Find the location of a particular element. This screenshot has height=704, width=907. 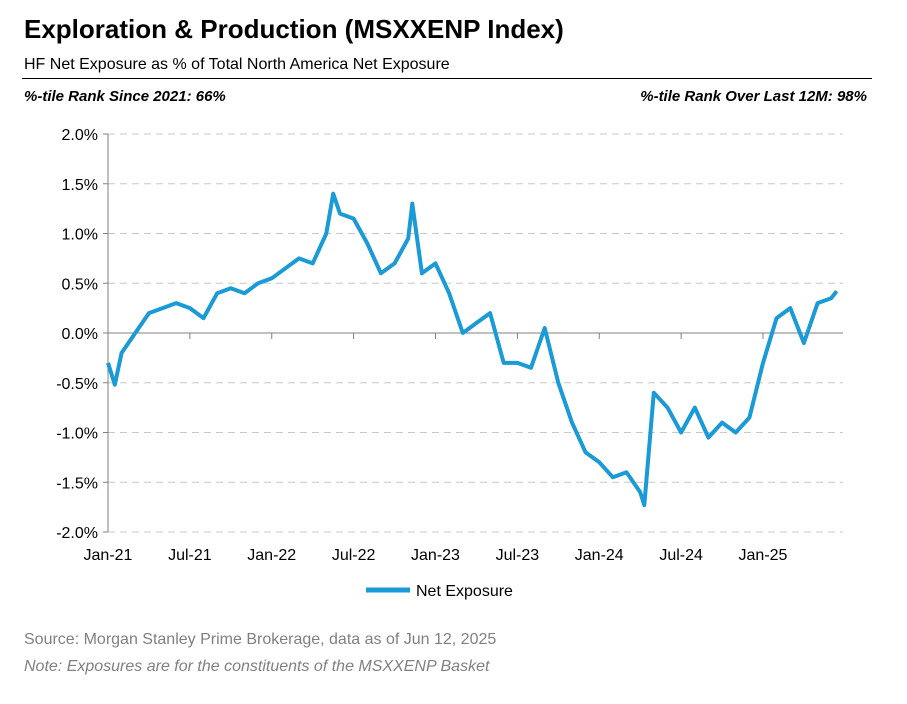

y-tick-label: -1.0% is located at coordinates (77, 434).